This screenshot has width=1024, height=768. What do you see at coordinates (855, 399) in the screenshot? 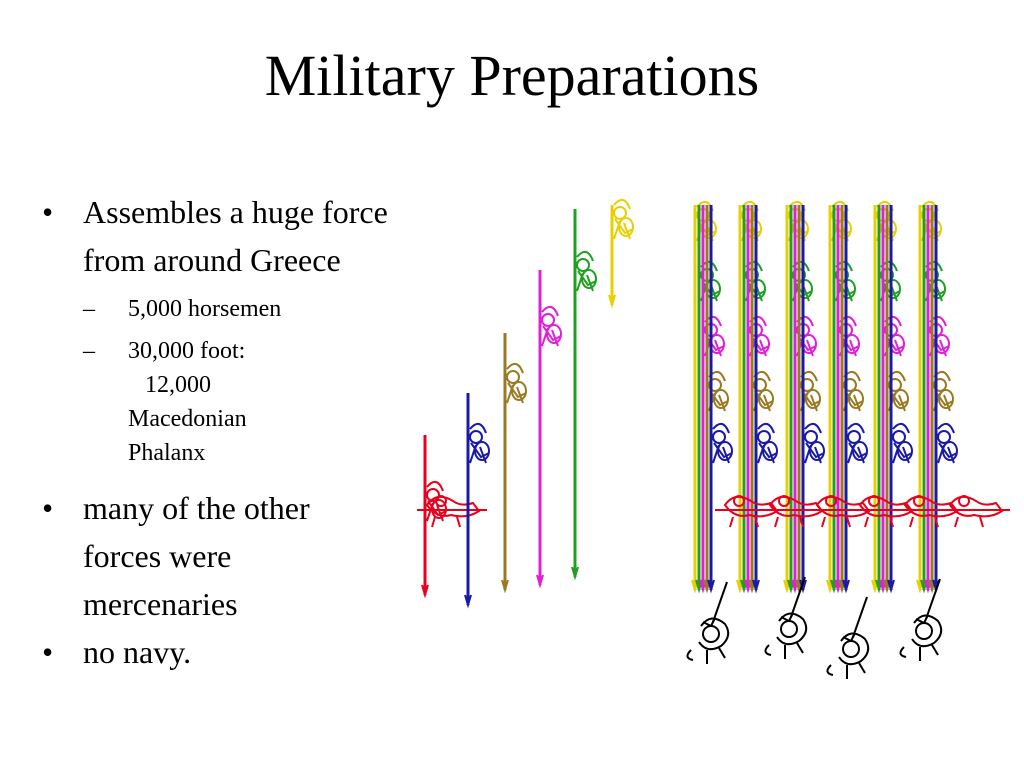
I see `phalanx-r5-c4` at bounding box center [855, 399].